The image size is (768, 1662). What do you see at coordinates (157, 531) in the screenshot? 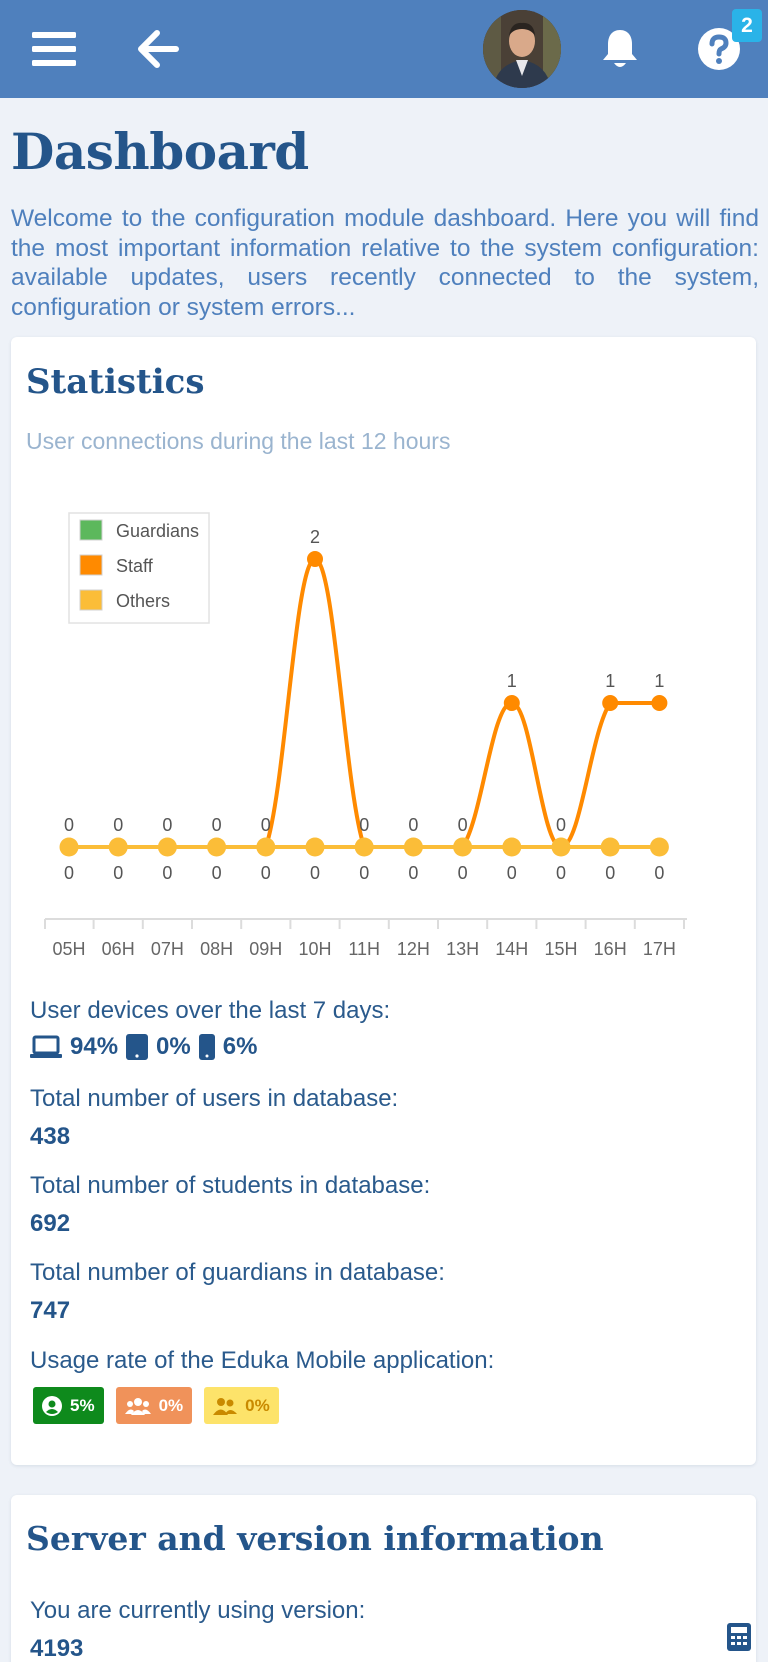
I see `legend-label-guardians: Guardians` at bounding box center [157, 531].